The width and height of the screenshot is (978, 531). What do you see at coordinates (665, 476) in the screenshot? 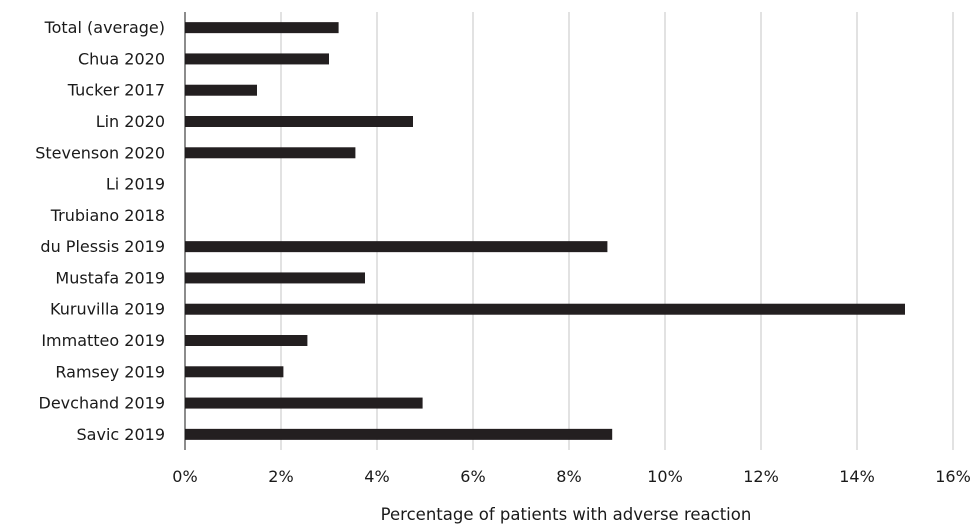
I see `x-tick-label-5: 10%` at bounding box center [665, 476].